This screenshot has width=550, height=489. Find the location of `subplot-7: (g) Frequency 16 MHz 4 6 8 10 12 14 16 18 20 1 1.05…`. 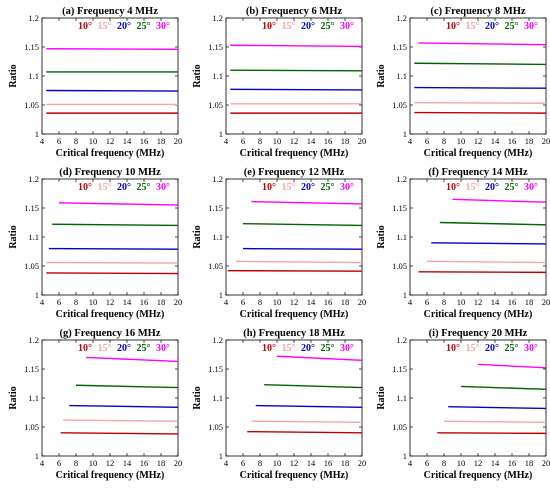

subplot-7: (g) Frequency 16 MHz 4 6 8 10 12 14 16 18 20 1 1.05… is located at coordinates (95, 404).